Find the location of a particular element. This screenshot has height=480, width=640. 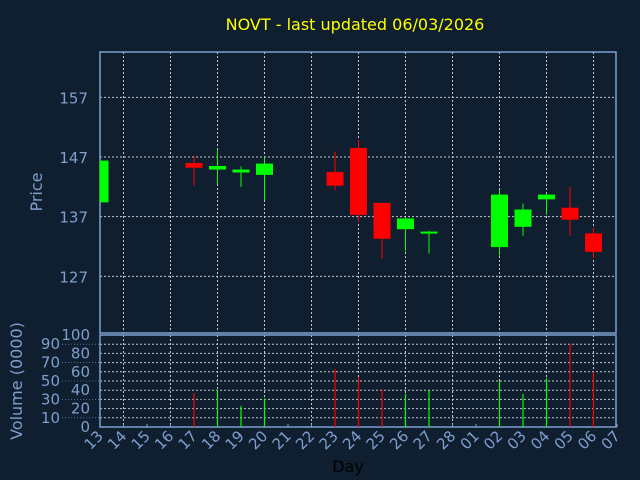

volume-tick-label: 10 is located at coordinates (50, 418).